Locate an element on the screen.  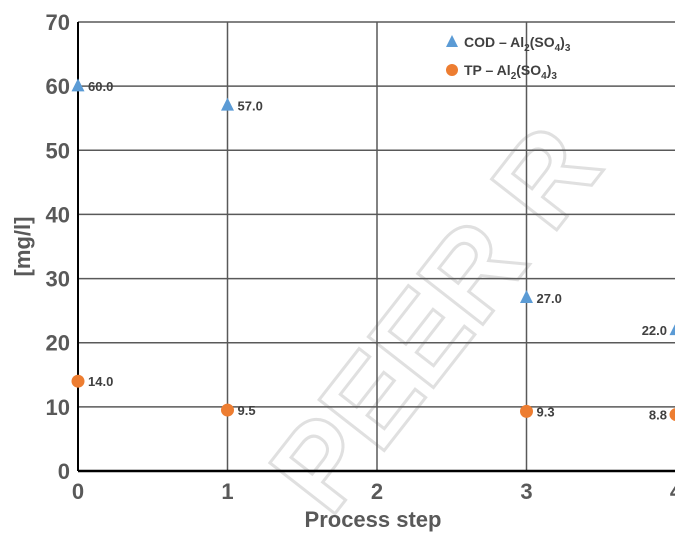
series-1-label-0: 14.0 is located at coordinates (100, 381).